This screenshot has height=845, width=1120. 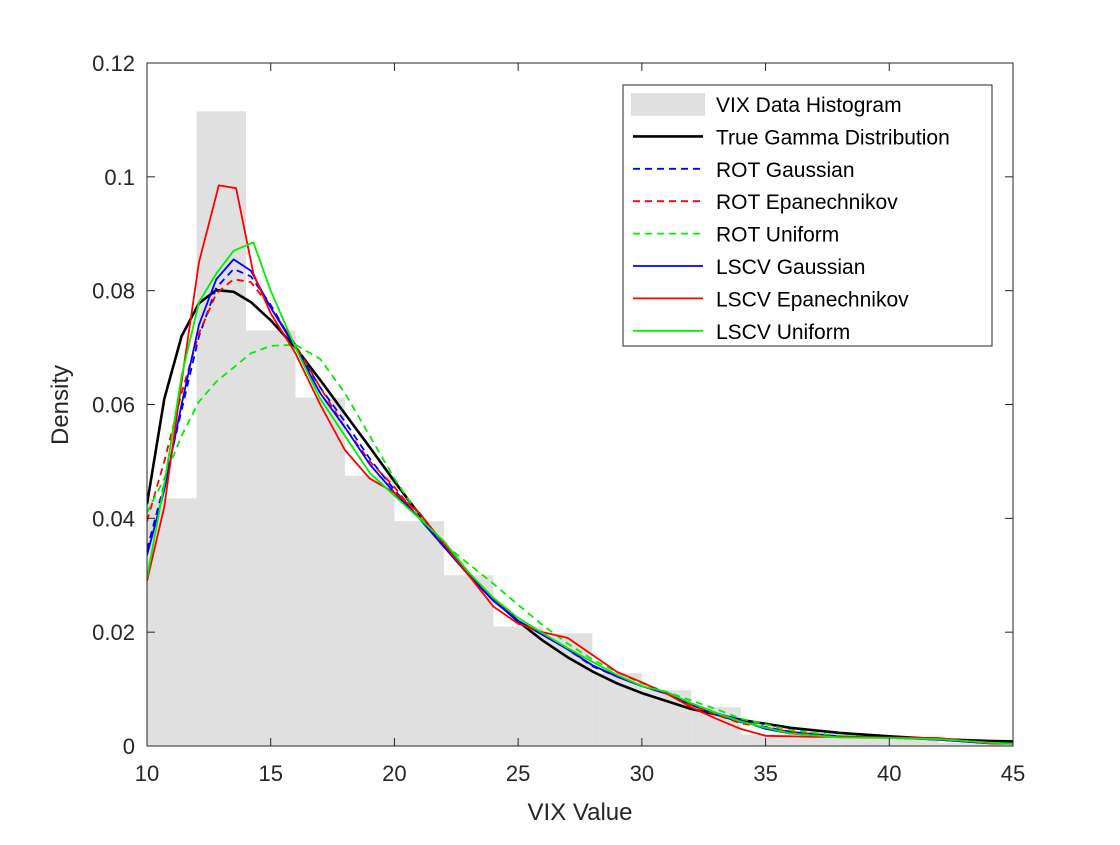 I want to click on x-tick-label-2: 20, so click(x=394, y=773).